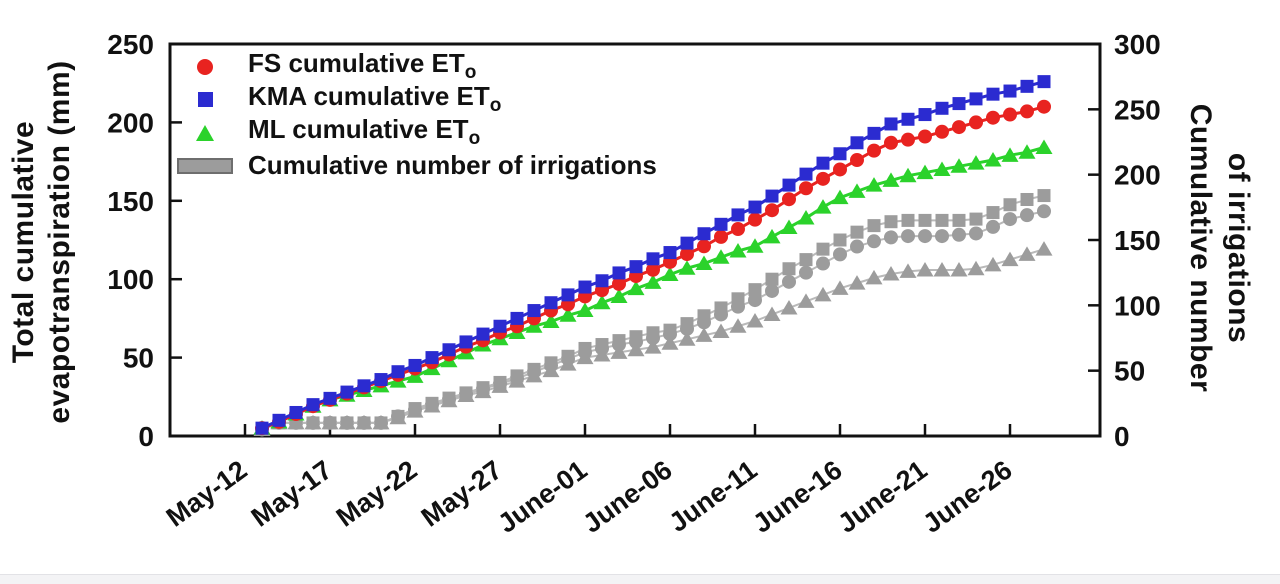 This screenshot has width=1280, height=584. Describe the element at coordinates (138, 358) in the screenshot. I see `left-tick-label: 50` at that location.